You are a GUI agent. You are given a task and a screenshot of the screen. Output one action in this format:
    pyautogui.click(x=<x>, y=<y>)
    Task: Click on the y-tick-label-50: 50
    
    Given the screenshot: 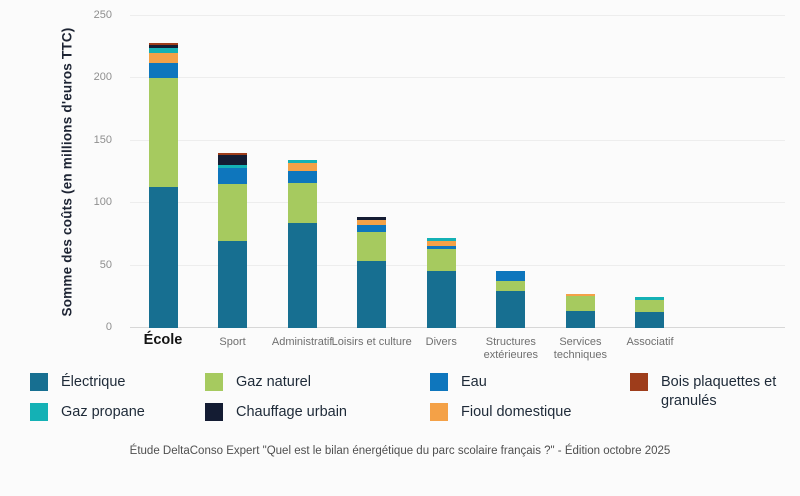 What is the action you would take?
    pyautogui.click(x=105, y=264)
    